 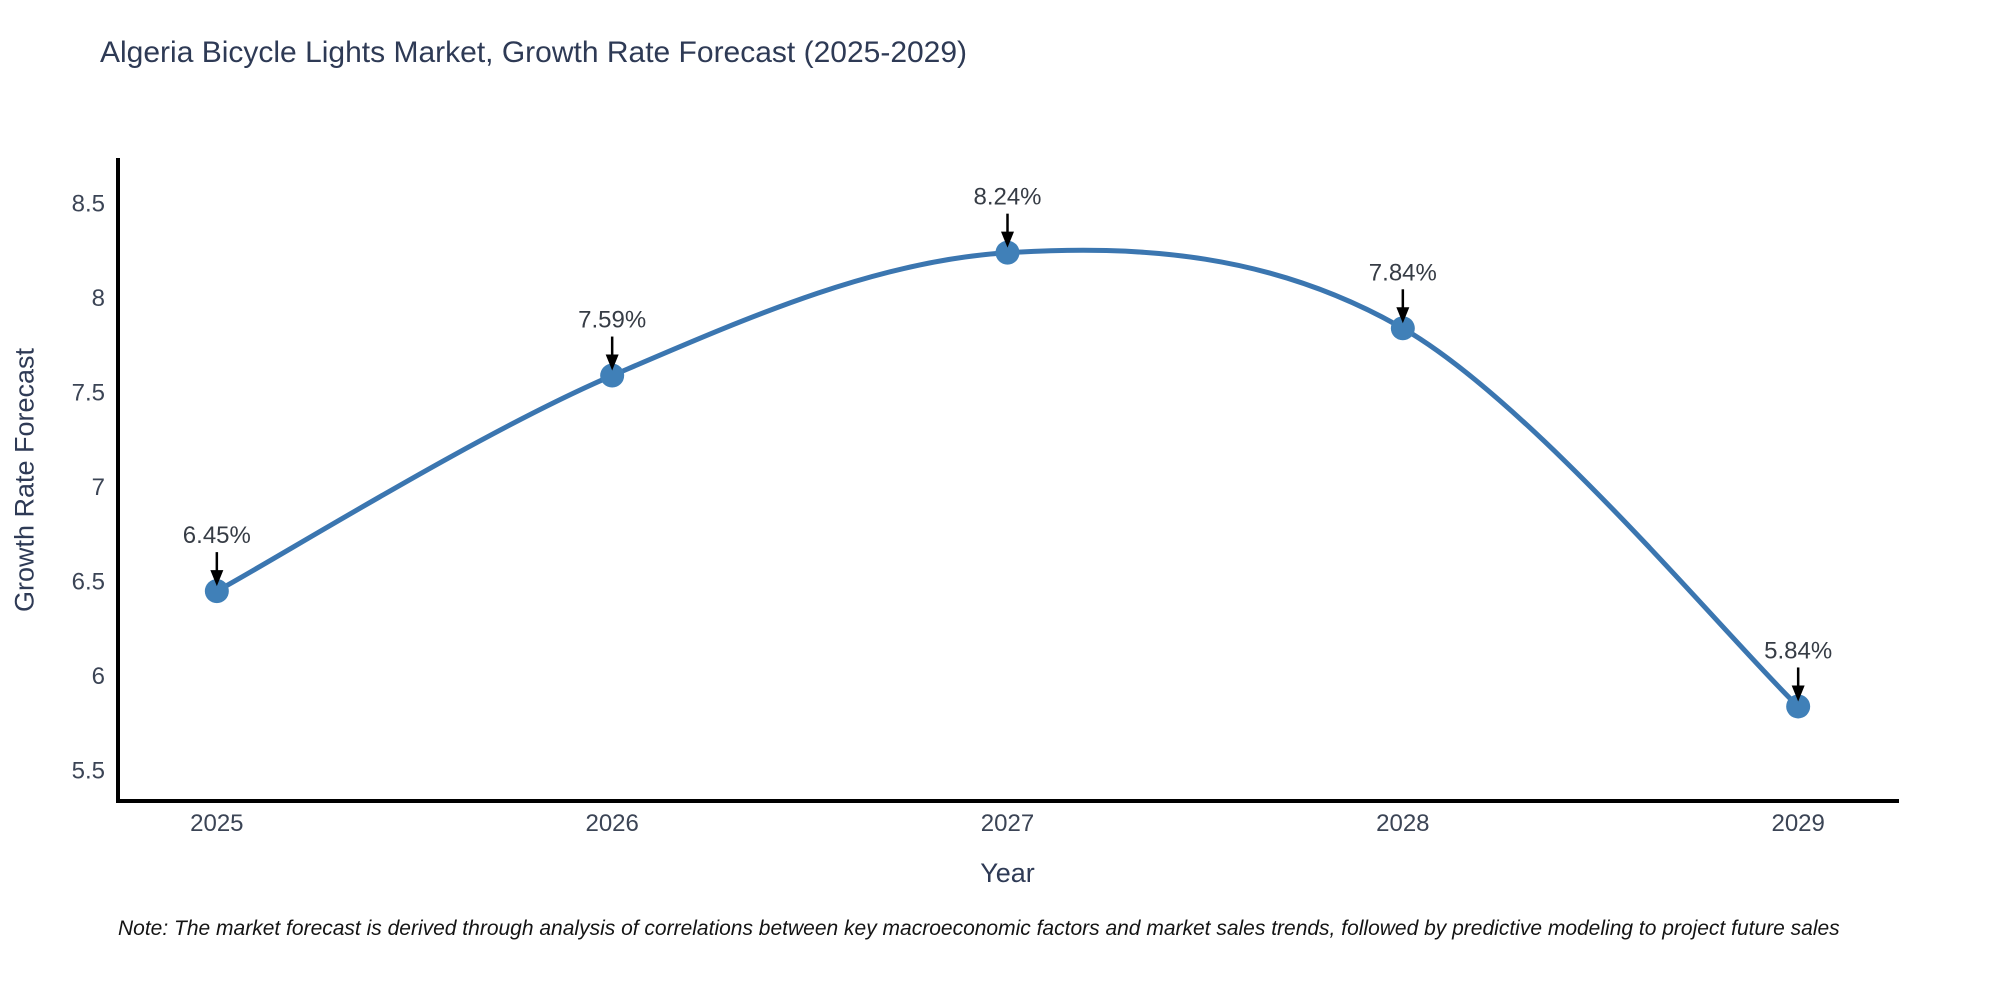 What do you see at coordinates (1797, 823) in the screenshot?
I see `x-tick-label: 2029` at bounding box center [1797, 823].